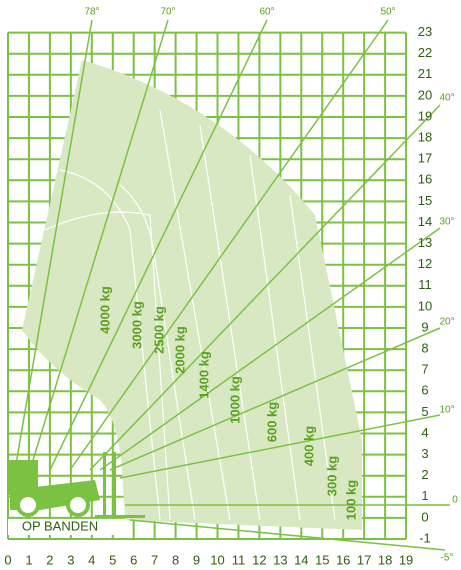 The height and width of the screenshot is (570, 461). Describe the element at coordinates (196, 559) in the screenshot. I see `x-tick-label: 9` at that location.